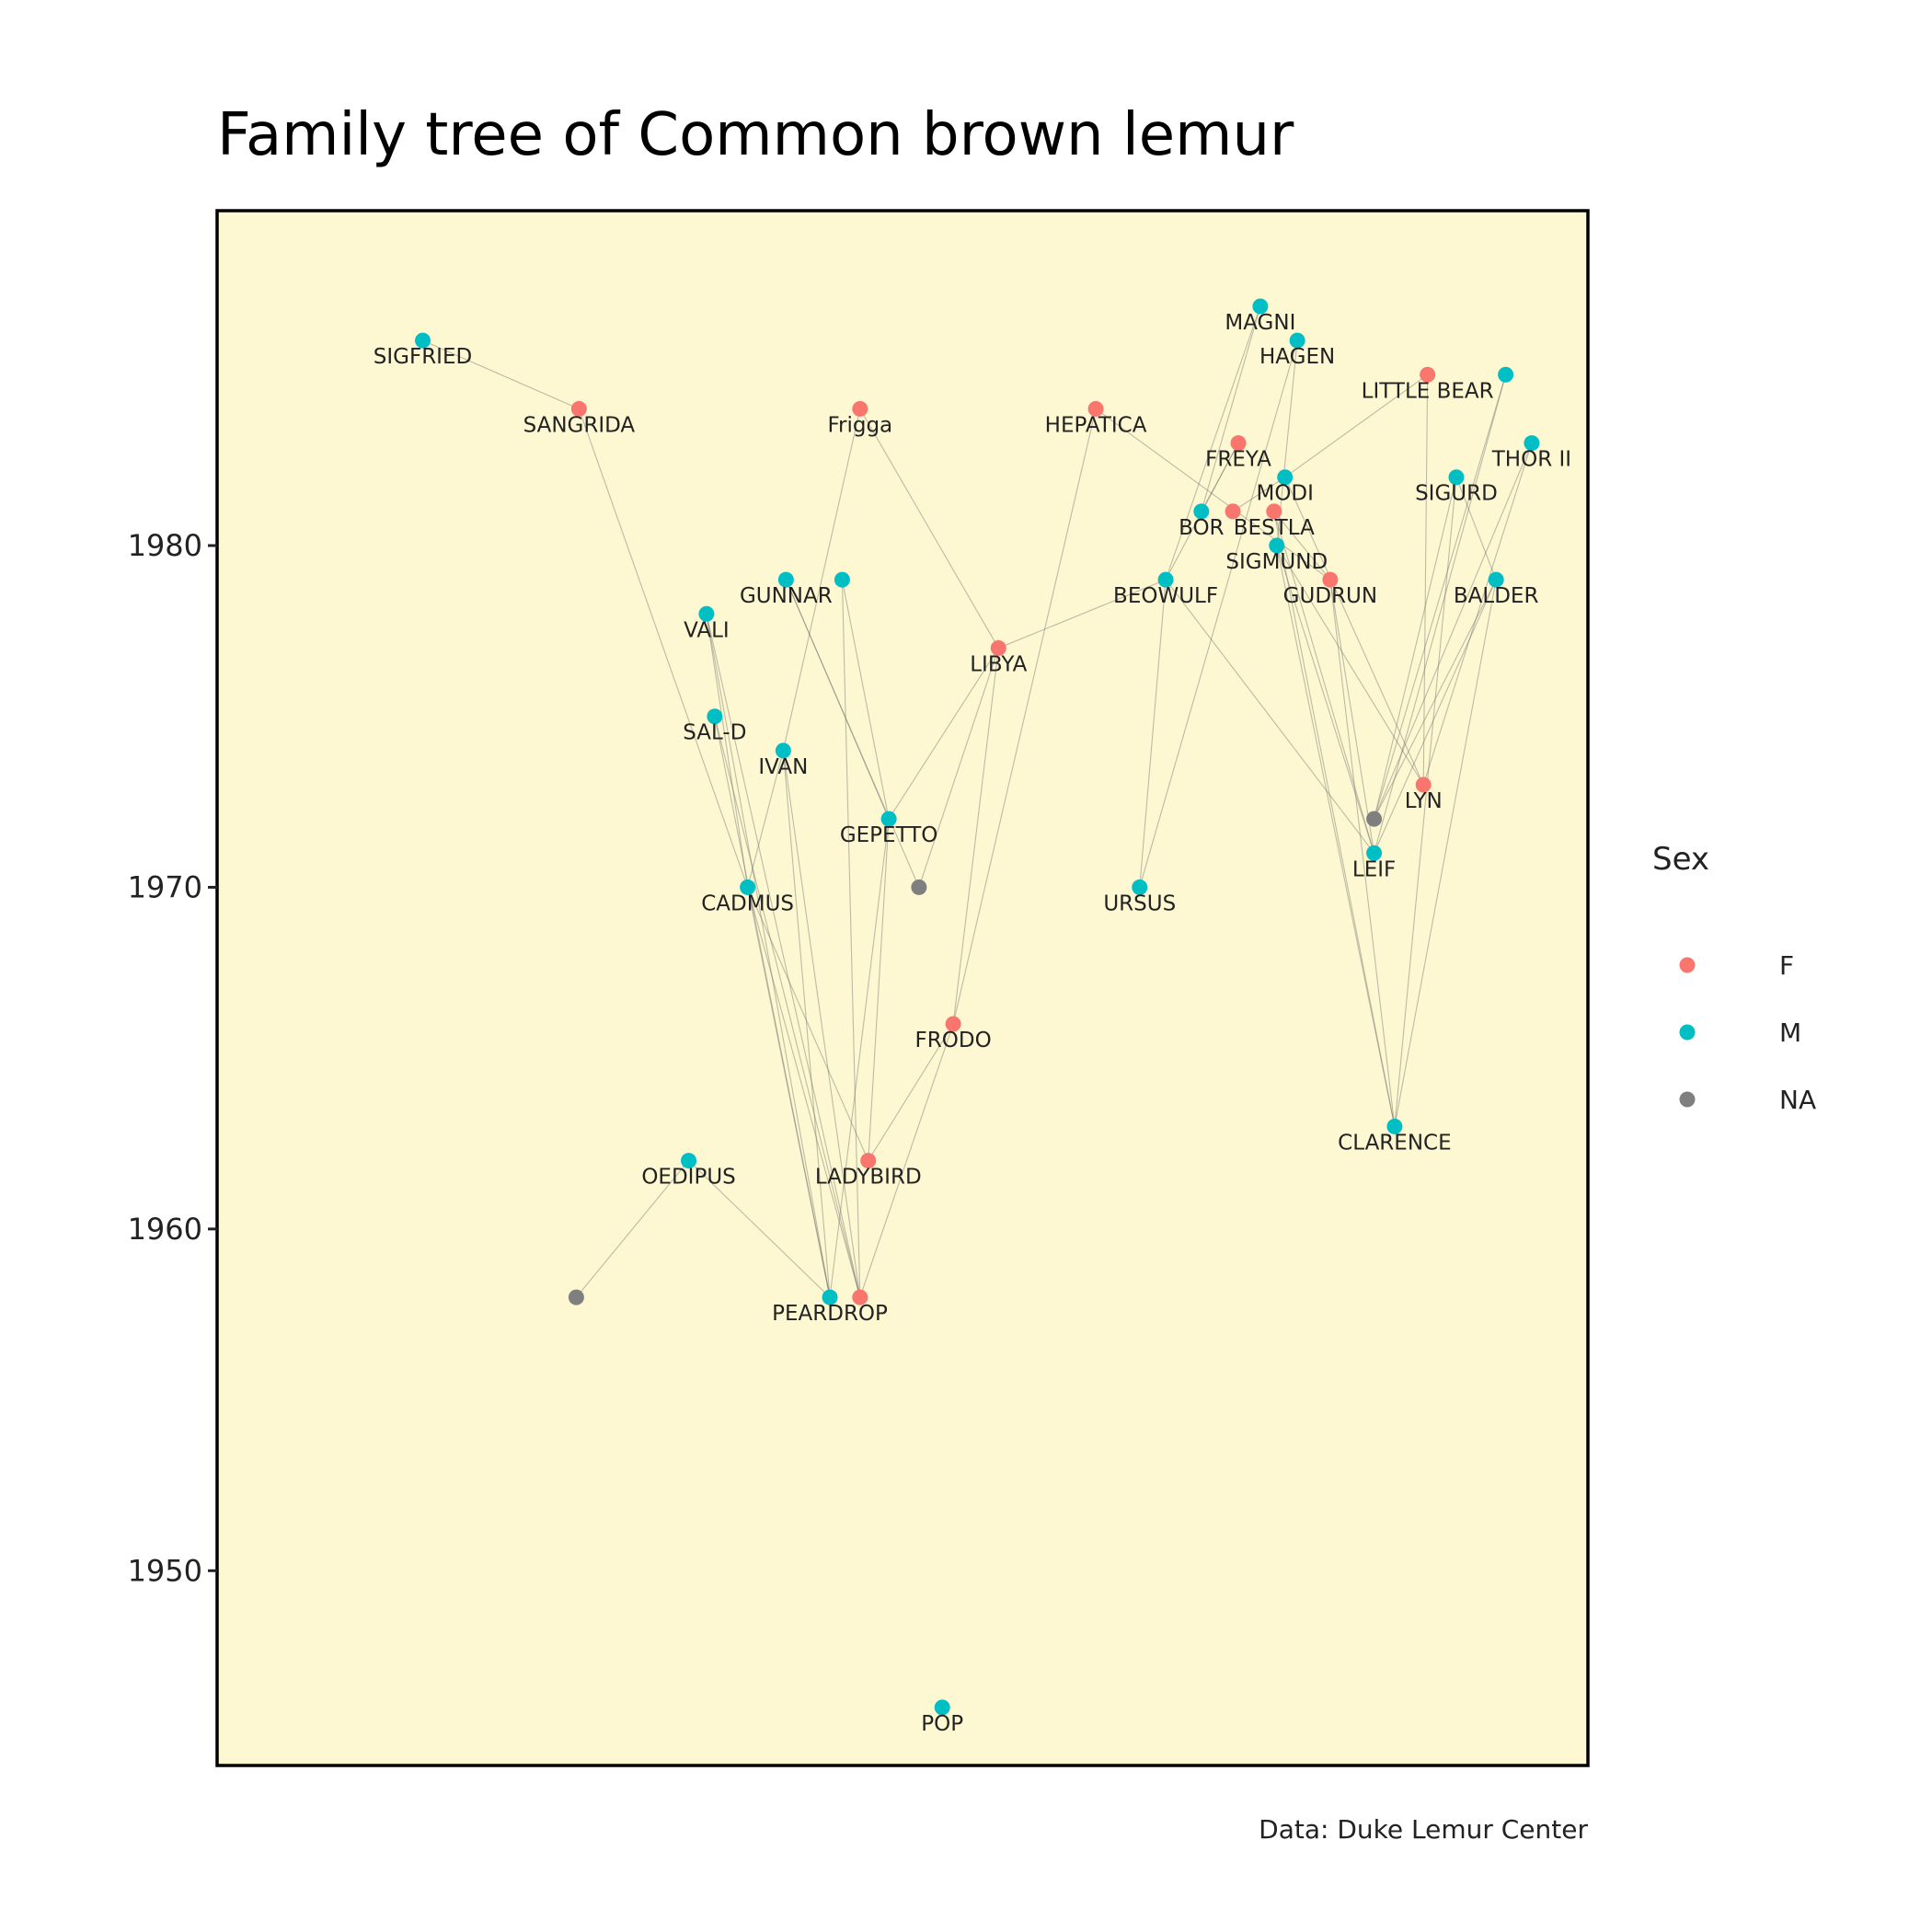 Image resolution: width=1932 pixels, height=1932 pixels. I want to click on node-lyn-na, so click(1374, 819).